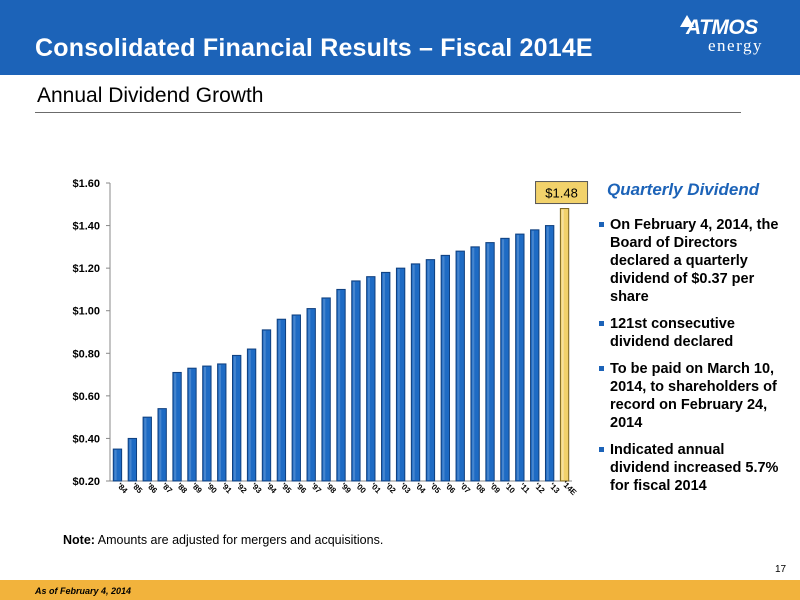 The height and width of the screenshot is (600, 800). Describe the element at coordinates (376, 488) in the screenshot. I see `x-tick-label: '01` at that location.